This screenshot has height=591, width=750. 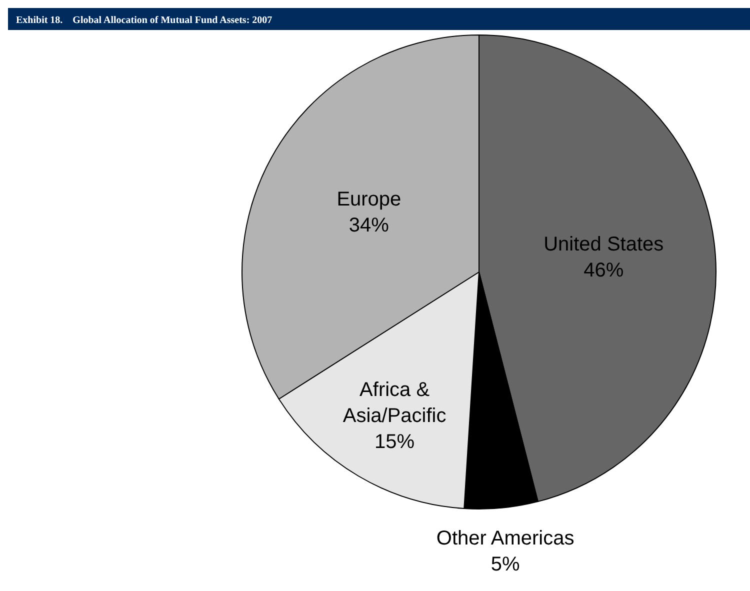 What do you see at coordinates (604, 244) in the screenshot?
I see `slice-label: United States` at bounding box center [604, 244].